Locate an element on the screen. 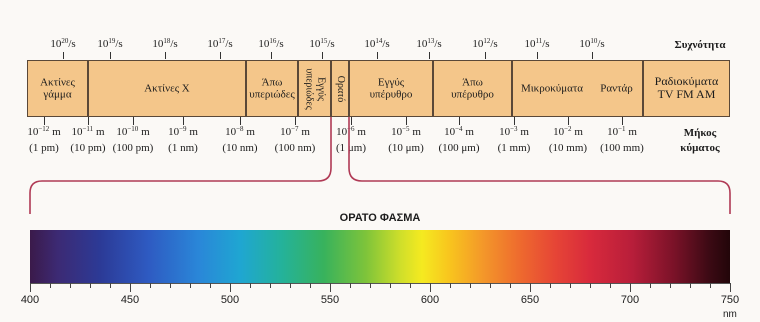 The image size is (760, 322). frequency-tick-label: 1012/s is located at coordinates (485, 44).